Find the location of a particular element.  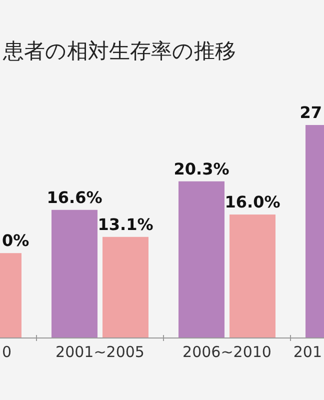

value-label: 20.3% is located at coordinates (202, 168).